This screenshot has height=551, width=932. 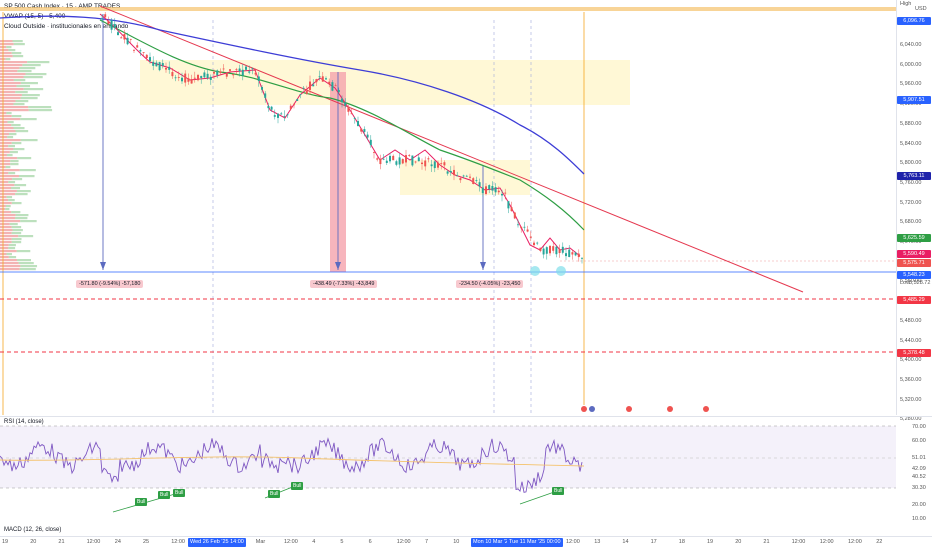 I want to click on time-selection-mid: Mon 10 Mar '25 00:00, so click(x=500, y=542).